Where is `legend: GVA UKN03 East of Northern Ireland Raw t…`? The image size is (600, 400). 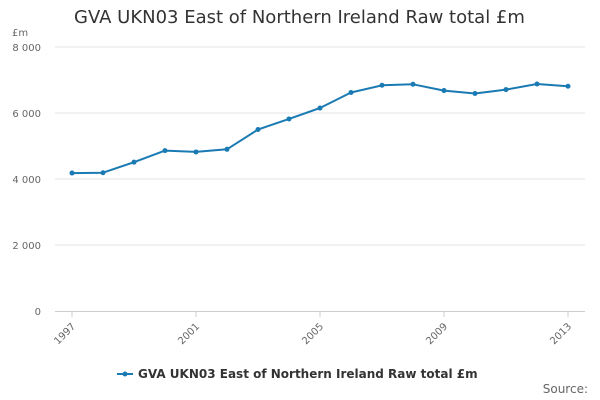
legend: GVA UKN03 East of Northern Ireland Raw t… is located at coordinates (297, 374).